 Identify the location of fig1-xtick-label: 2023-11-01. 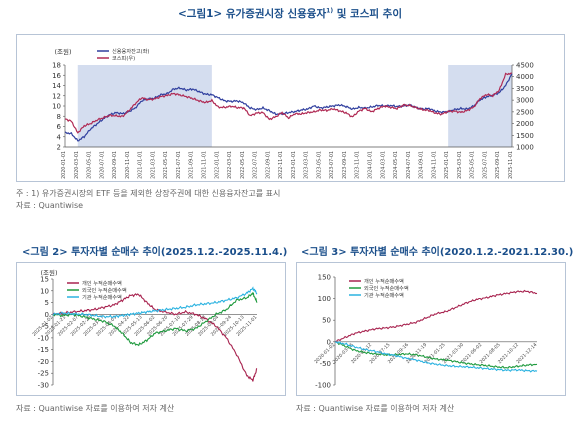
(358, 165).